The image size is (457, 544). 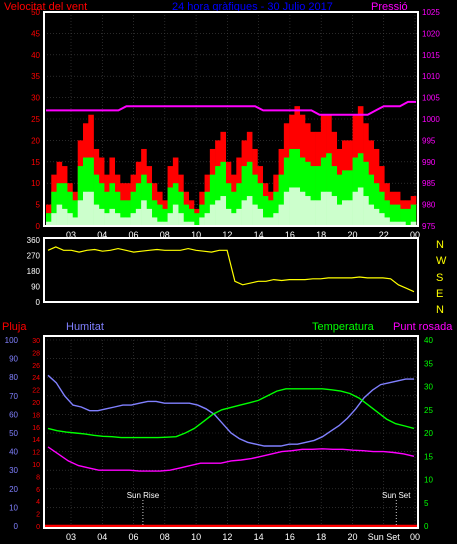 I want to click on wind-x-tick: 18, so click(x=321, y=235).